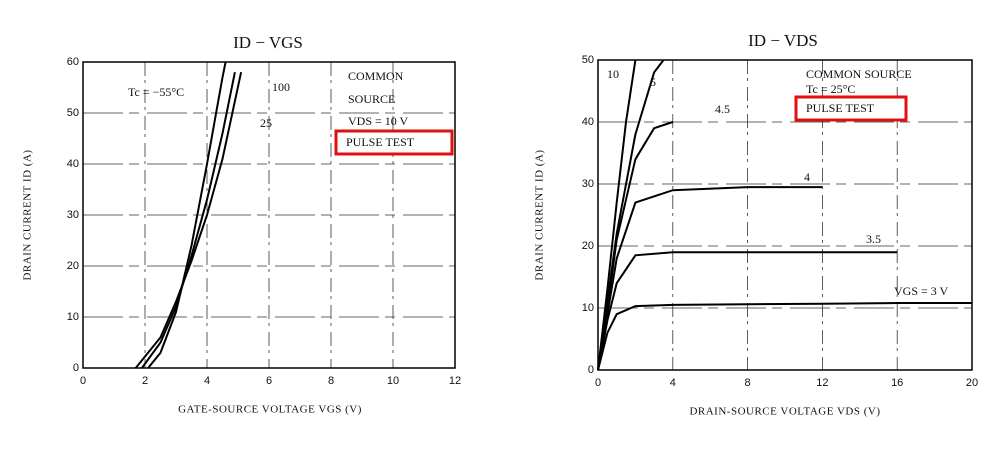 The image size is (1000, 450). What do you see at coordinates (921, 291) in the screenshot?
I see `series-label: VGS = 3 V` at bounding box center [921, 291].